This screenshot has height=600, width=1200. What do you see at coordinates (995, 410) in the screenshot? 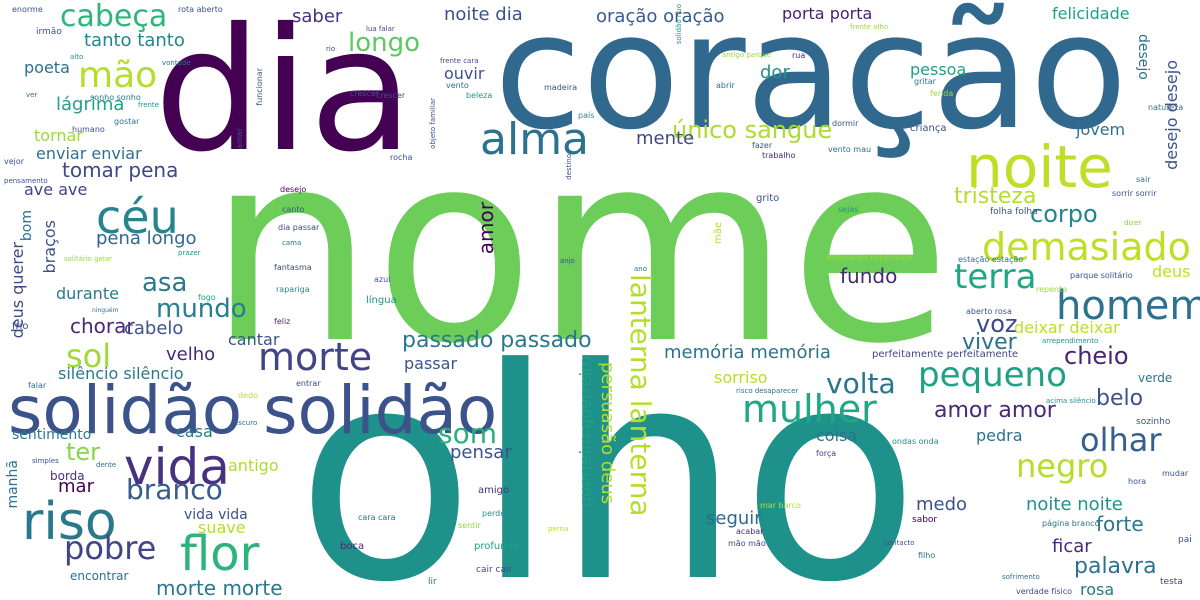
I see `word: amor amor` at bounding box center [995, 410].